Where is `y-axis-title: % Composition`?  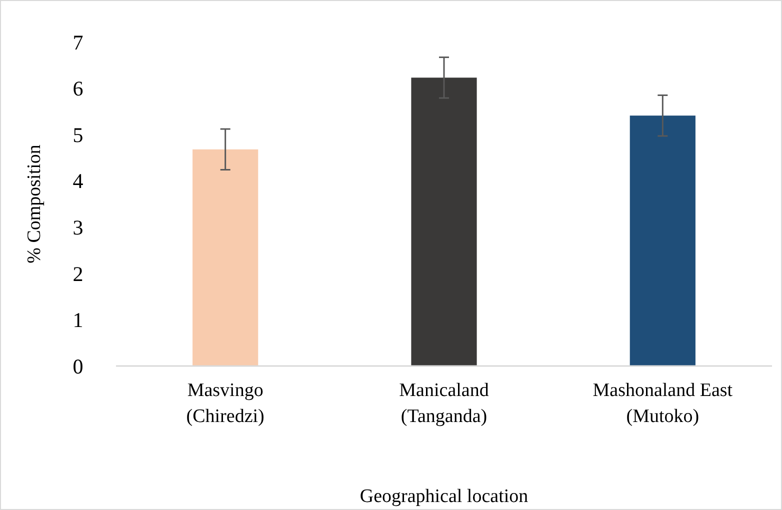 y-axis-title: % Composition is located at coordinates (34, 204).